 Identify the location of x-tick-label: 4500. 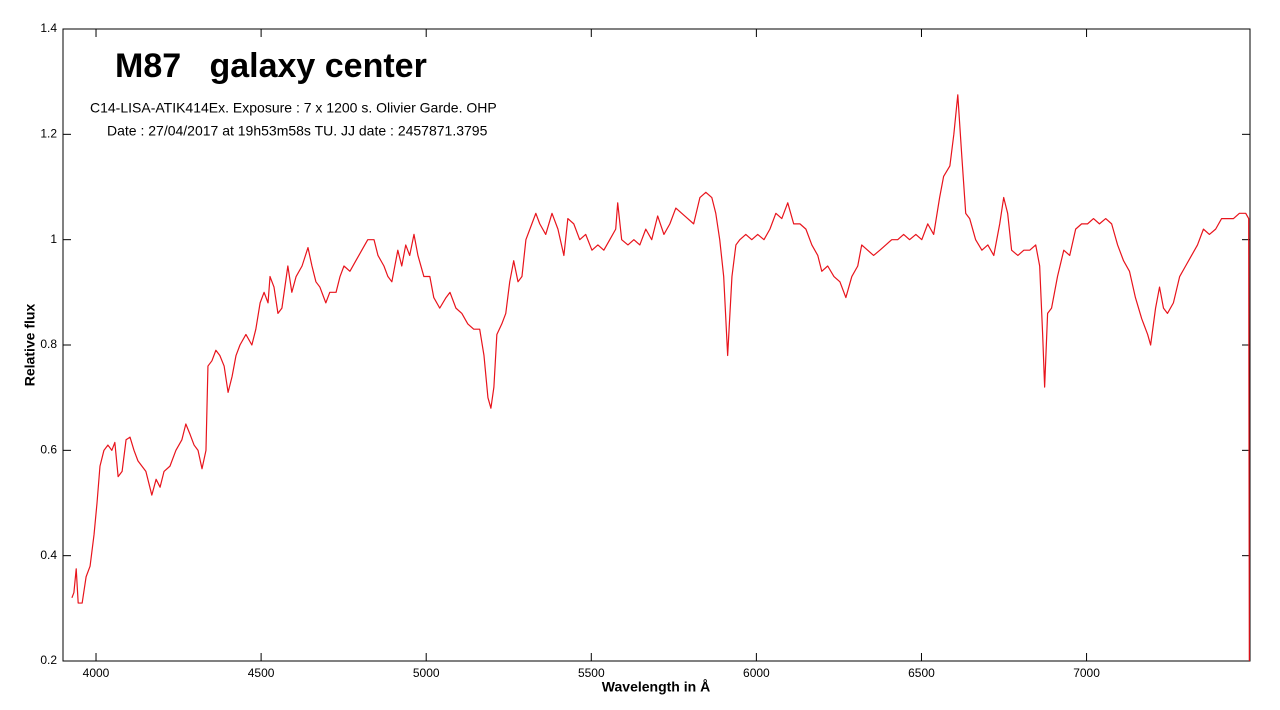
(261, 673).